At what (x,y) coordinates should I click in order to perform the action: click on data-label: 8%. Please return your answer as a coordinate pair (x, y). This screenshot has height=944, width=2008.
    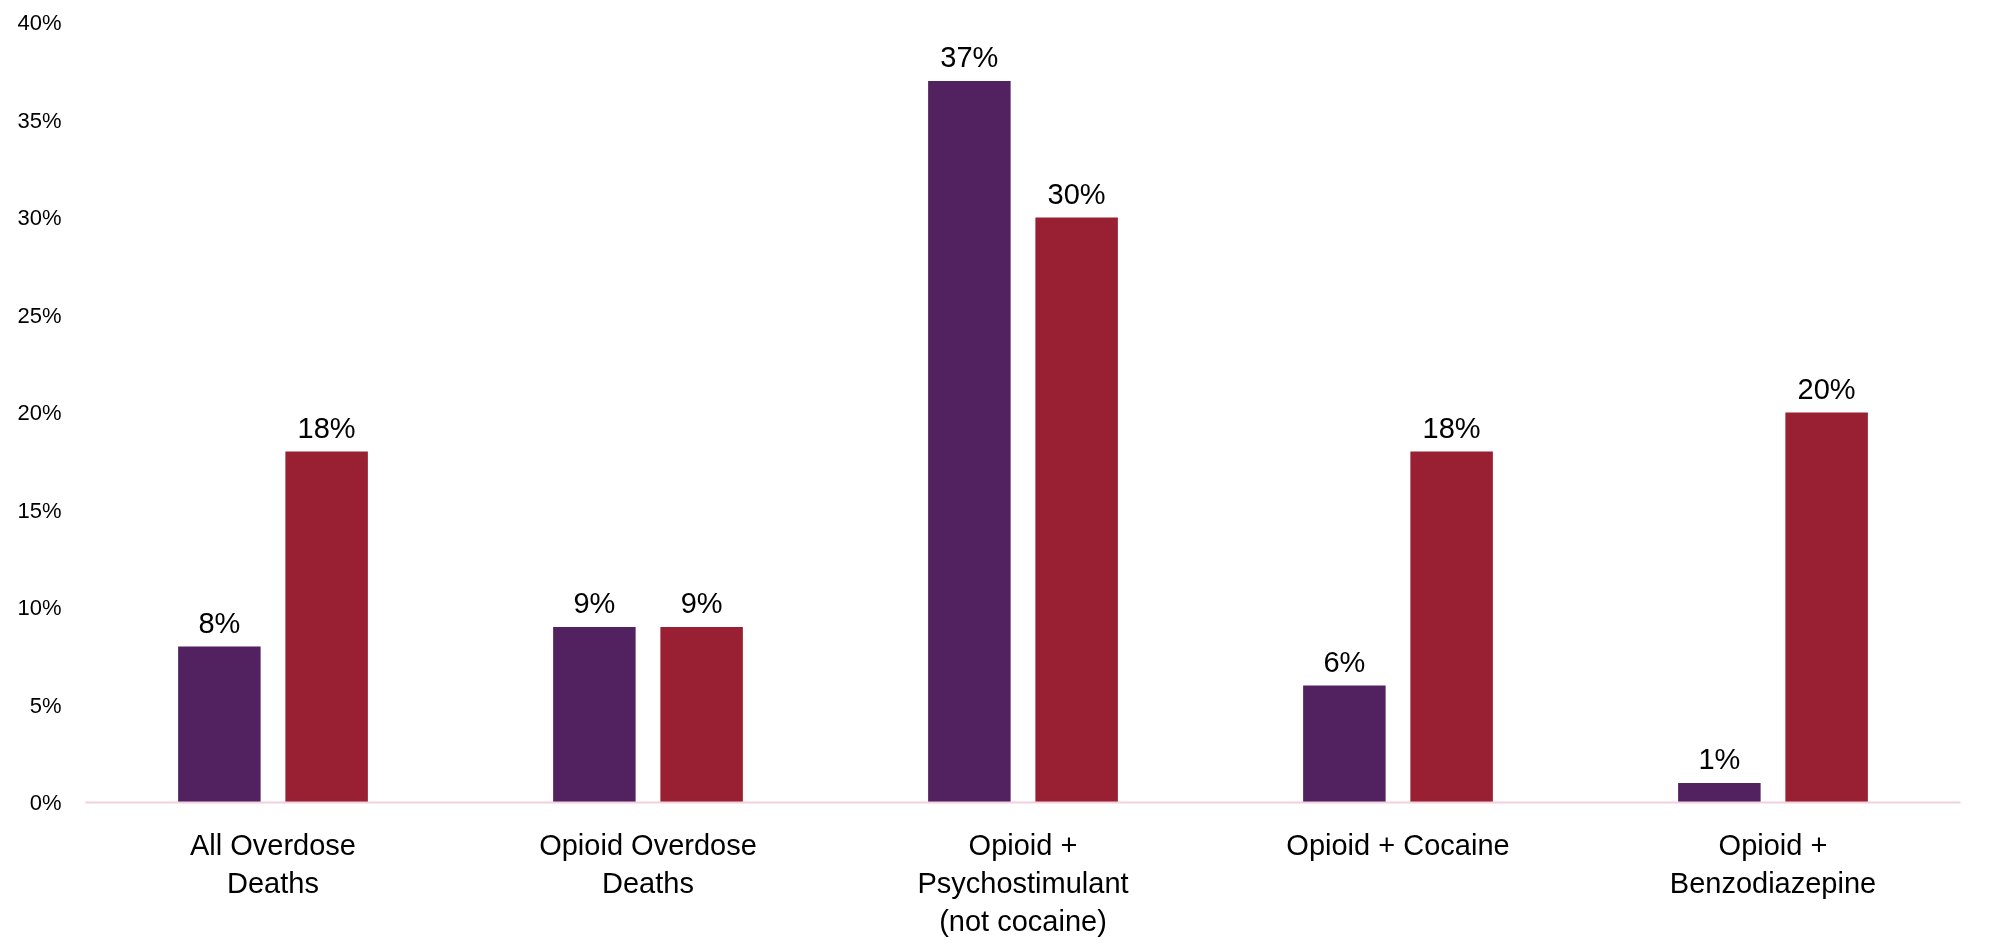
    Looking at the image, I should click on (219, 622).